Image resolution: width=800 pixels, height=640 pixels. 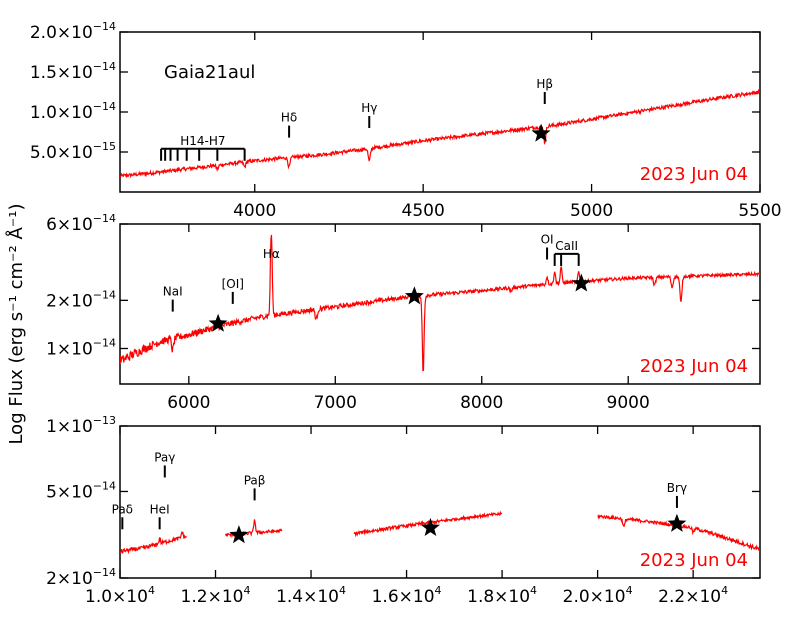 I want to click on y-tick-label: 1×10⁻¹⁴, so click(x=81, y=348).